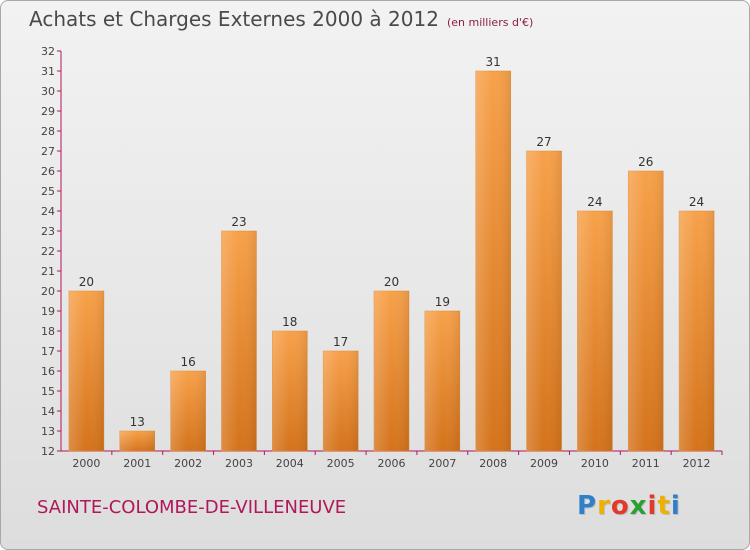 Image resolution: width=750 pixels, height=550 pixels. Describe the element at coordinates (239, 463) in the screenshot. I see `x-tick-label: 2003` at that location.